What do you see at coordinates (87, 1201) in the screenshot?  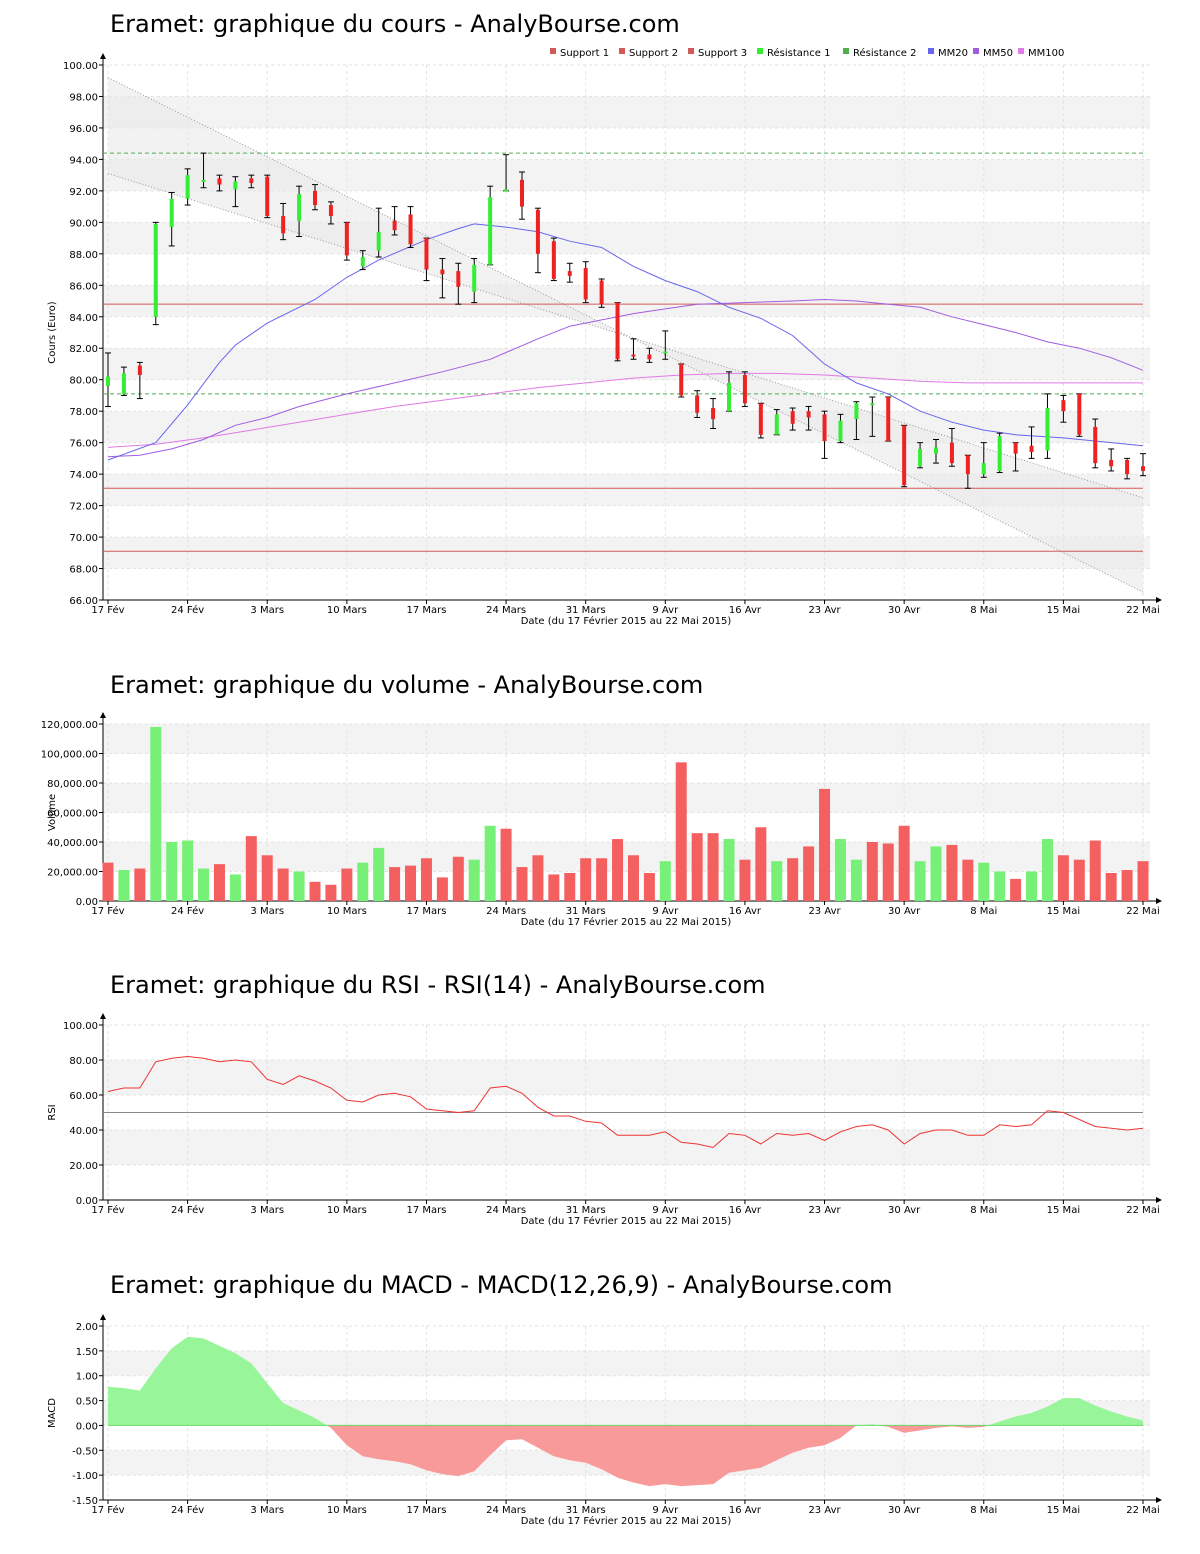 I see `rsi-ytick-label: 0.00` at bounding box center [87, 1201].